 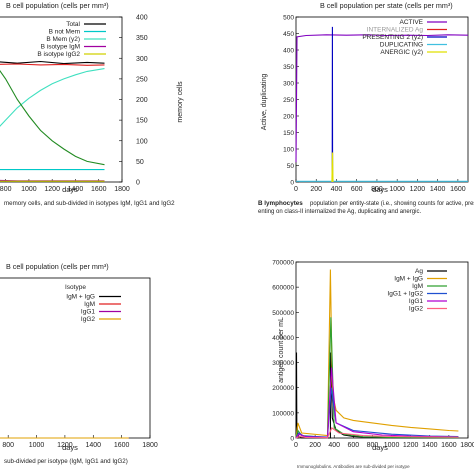 What do you see at coordinates (142, 121) in the screenshot?
I see `y-right-tick-label: 150` at bounding box center [142, 121].